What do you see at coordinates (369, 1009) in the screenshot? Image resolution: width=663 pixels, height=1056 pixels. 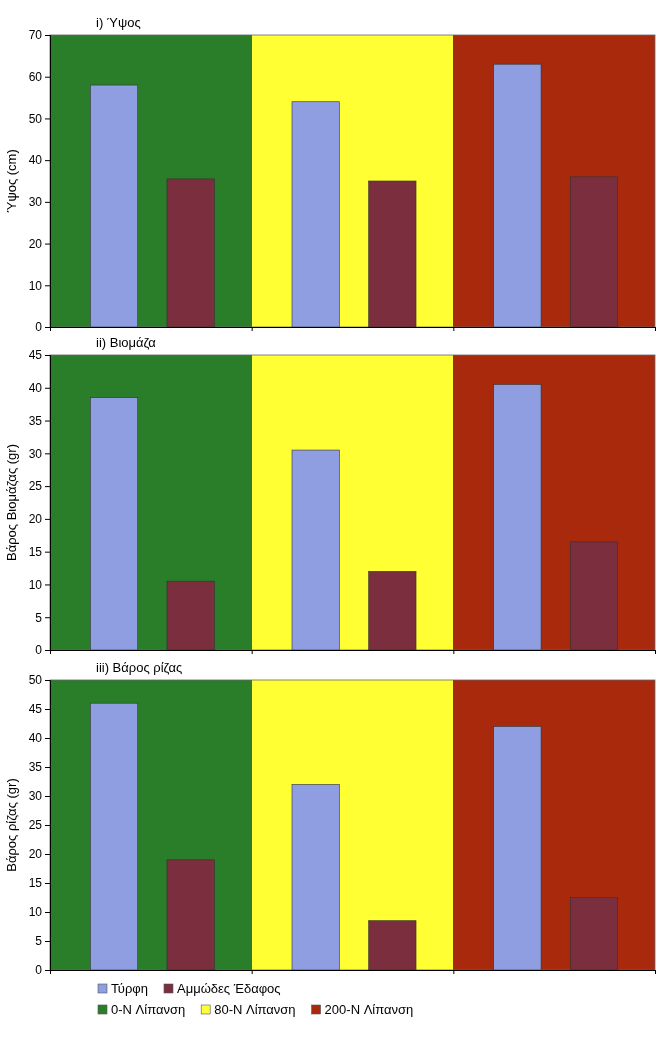 I see `text: 200-N Λίπανση` at bounding box center [369, 1009].